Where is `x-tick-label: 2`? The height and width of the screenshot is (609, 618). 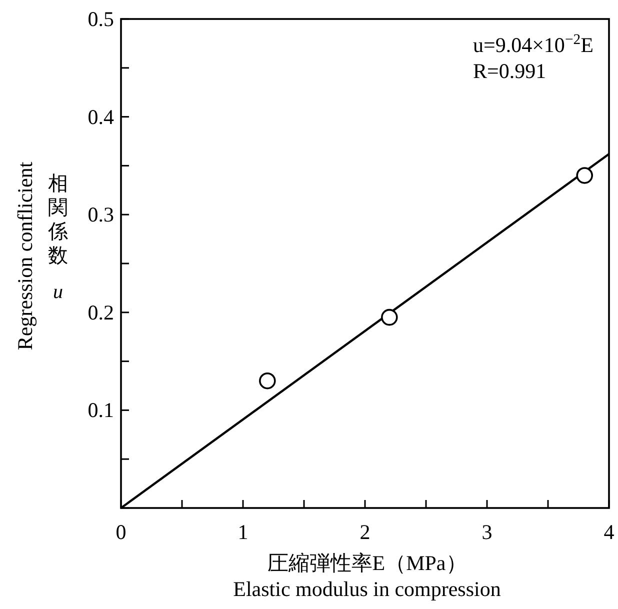
x-tick-label: 2 is located at coordinates (365, 532).